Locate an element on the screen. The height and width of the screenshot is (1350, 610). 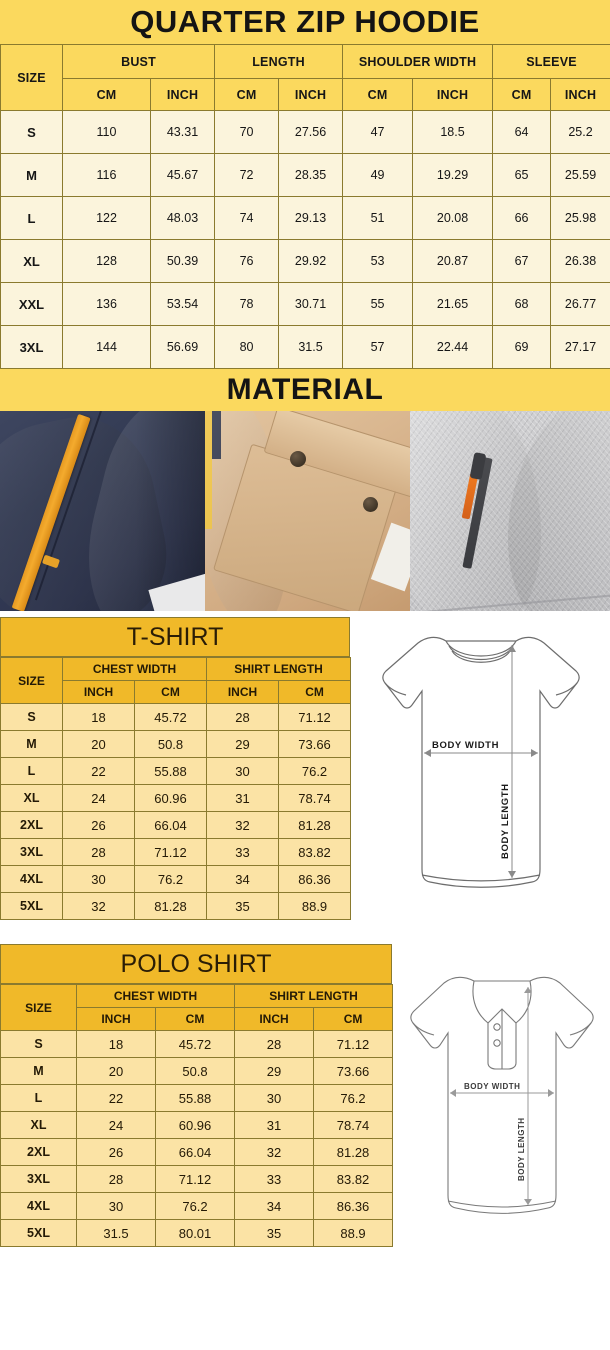
polo-unit-chest-cm: CM is located at coordinates (195, 1019).